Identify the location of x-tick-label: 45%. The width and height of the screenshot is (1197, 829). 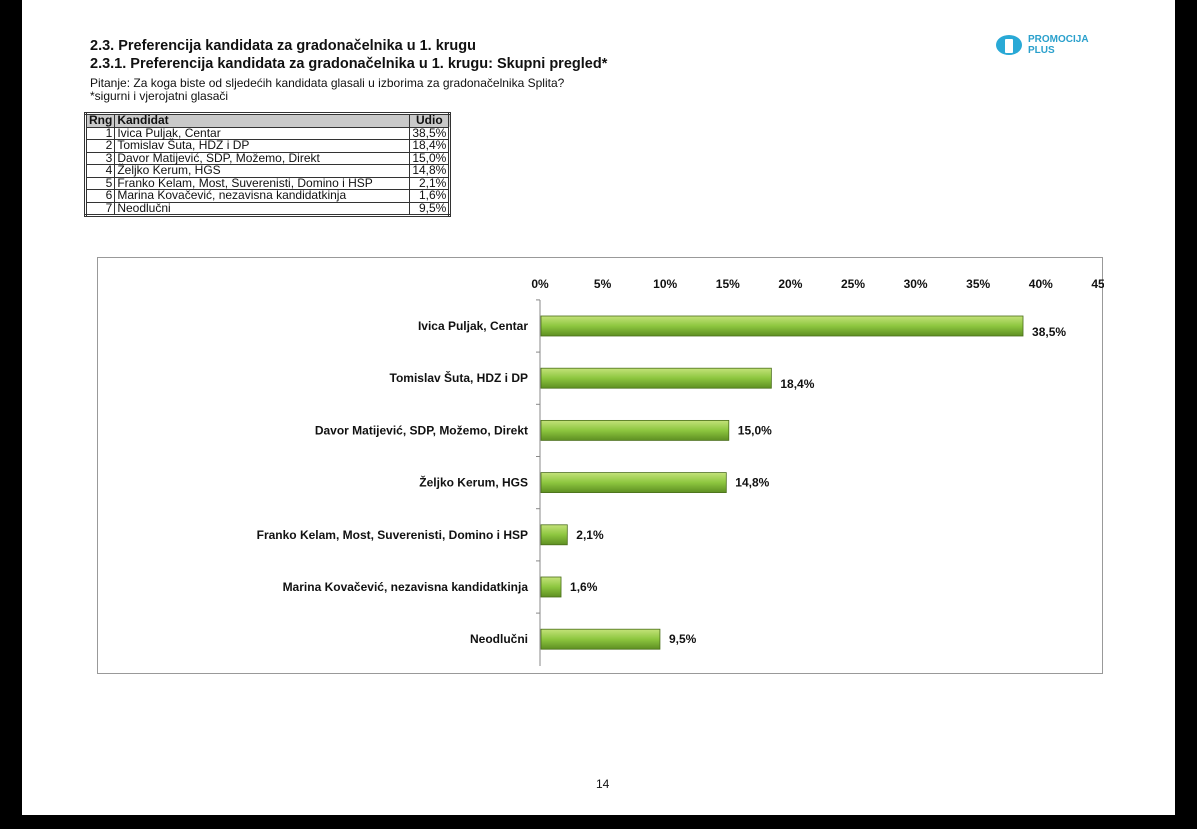
(1097, 284).